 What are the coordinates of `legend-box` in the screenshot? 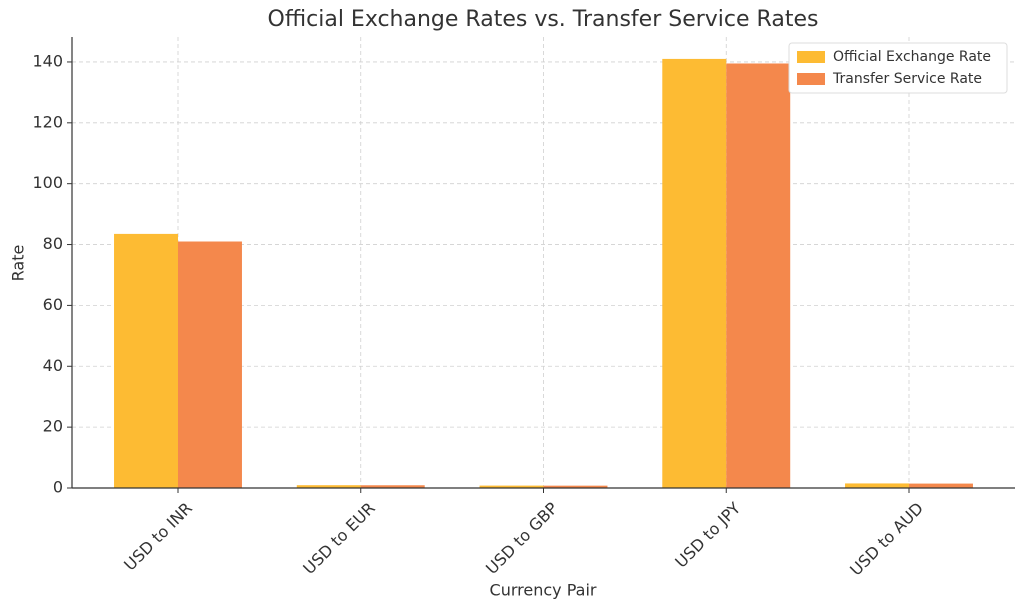 It's located at (898, 68).